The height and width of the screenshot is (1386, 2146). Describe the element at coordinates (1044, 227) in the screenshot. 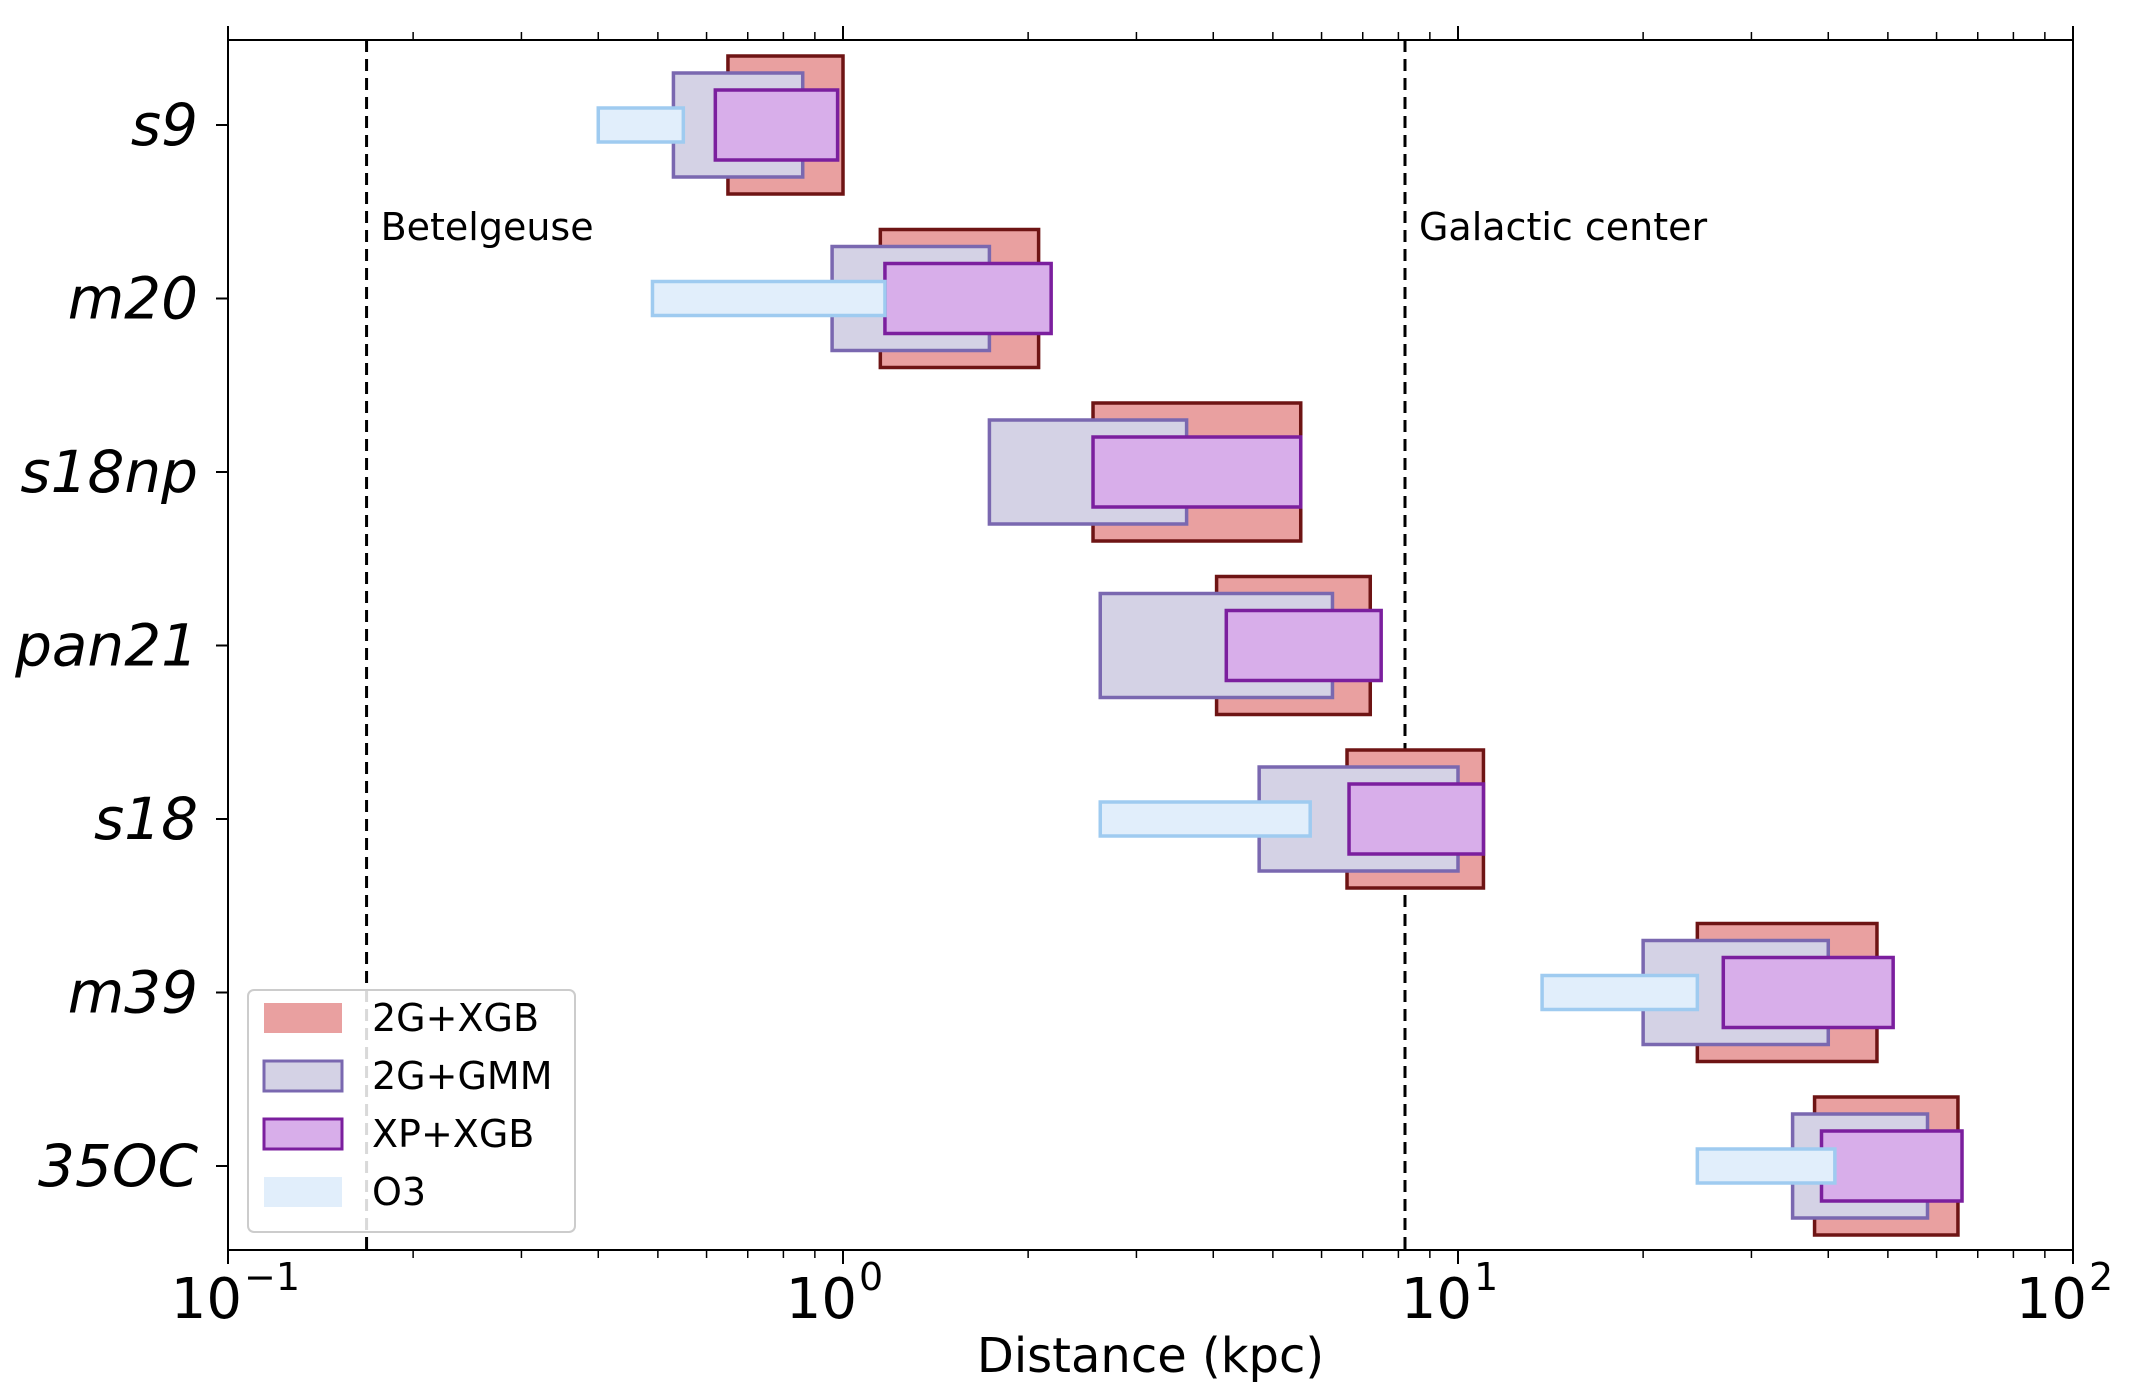

I see `reference-line-labels: Betelgeuse Galactic center` at that location.